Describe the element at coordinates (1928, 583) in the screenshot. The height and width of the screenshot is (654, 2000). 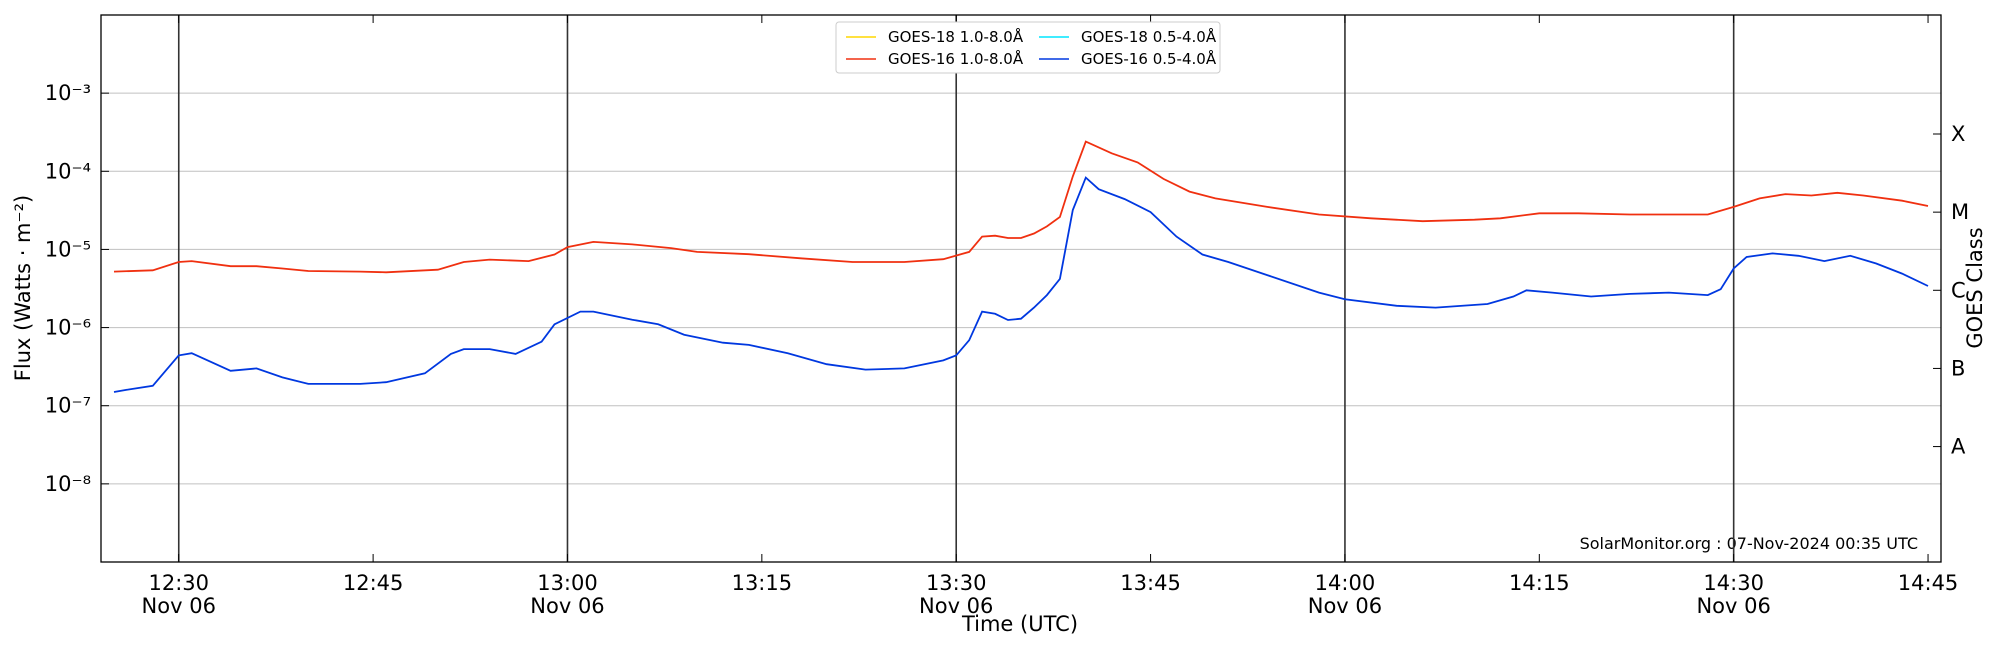
I see `x-tick-label: 14:45` at that location.